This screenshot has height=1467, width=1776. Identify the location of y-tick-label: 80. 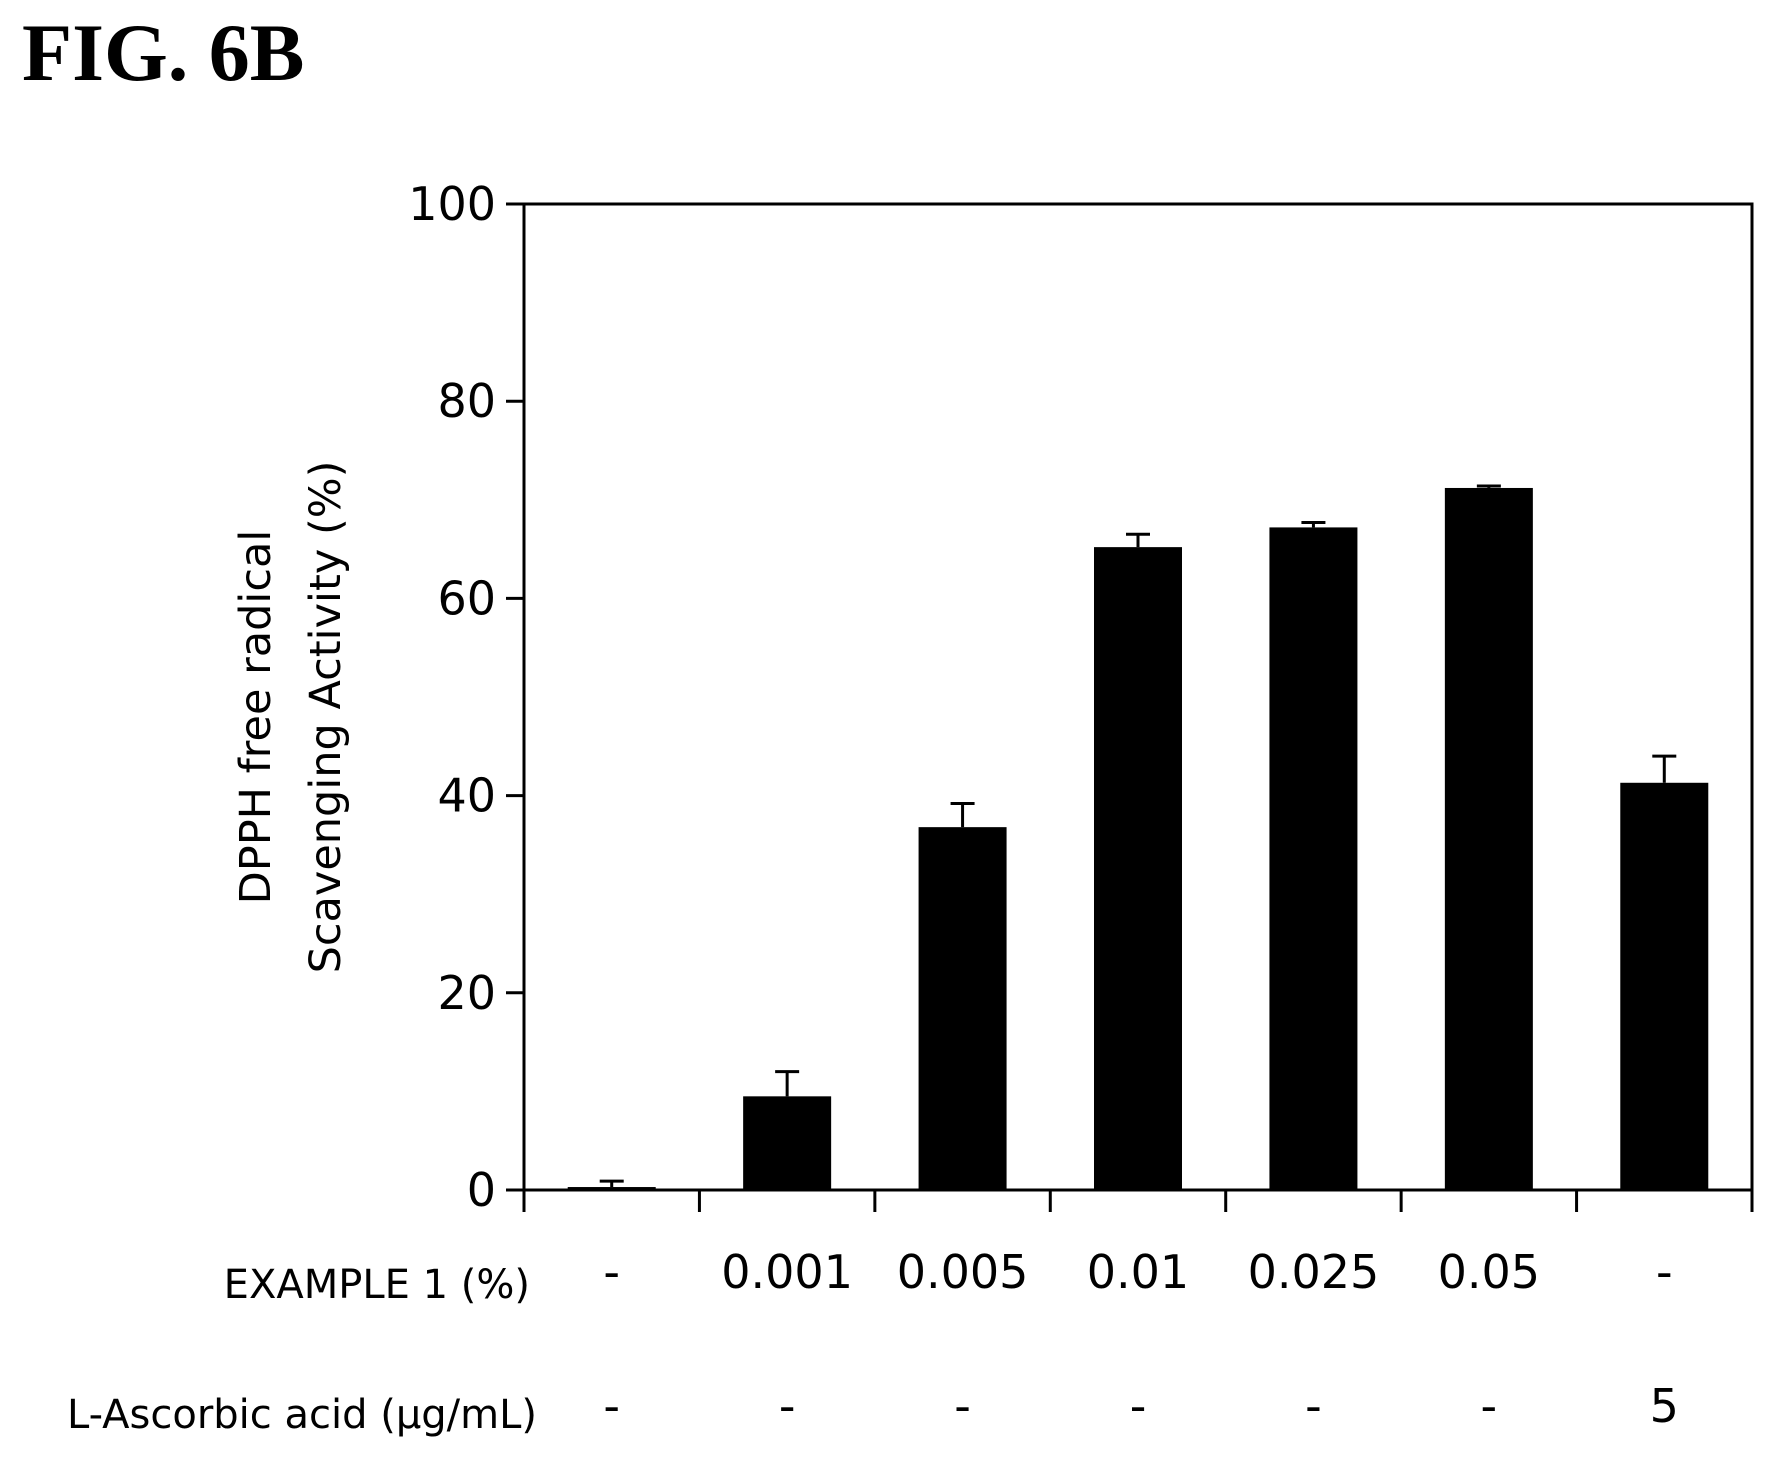
(466, 401).